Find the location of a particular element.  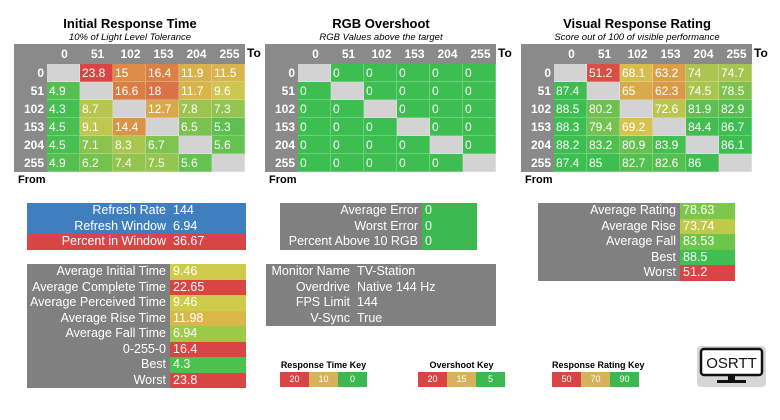

row-header: 255 is located at coordinates (540, 163).